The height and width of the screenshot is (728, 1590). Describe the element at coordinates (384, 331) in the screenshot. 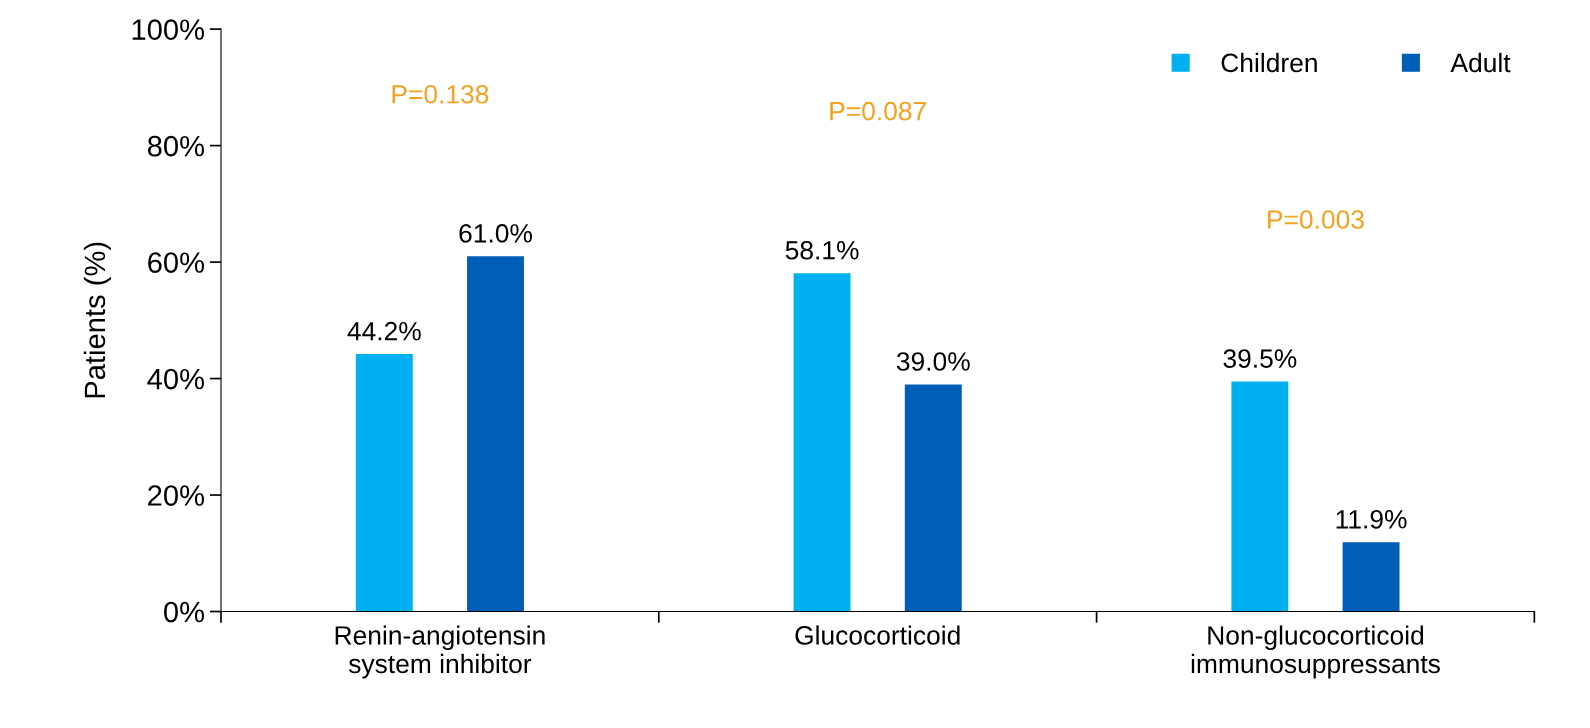

I see `data-label: 44.2%` at that location.